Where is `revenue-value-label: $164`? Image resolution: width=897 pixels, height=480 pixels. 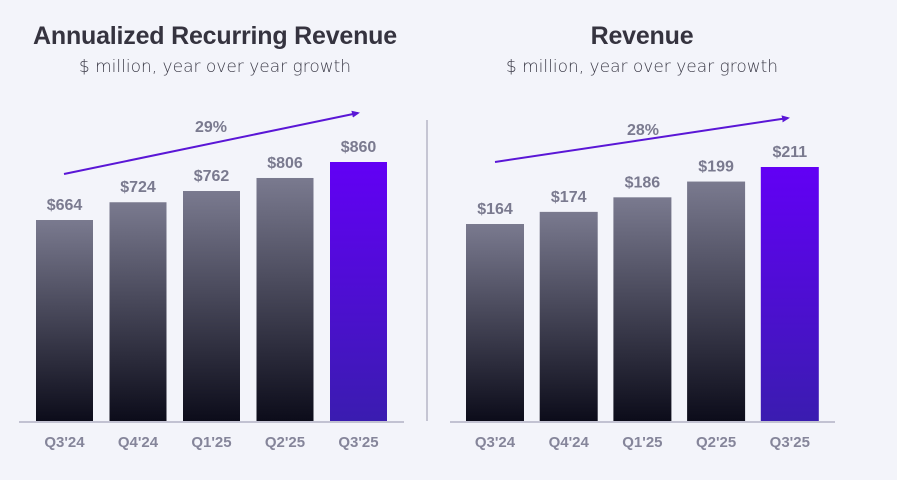
revenue-value-label: $164 is located at coordinates (495, 209).